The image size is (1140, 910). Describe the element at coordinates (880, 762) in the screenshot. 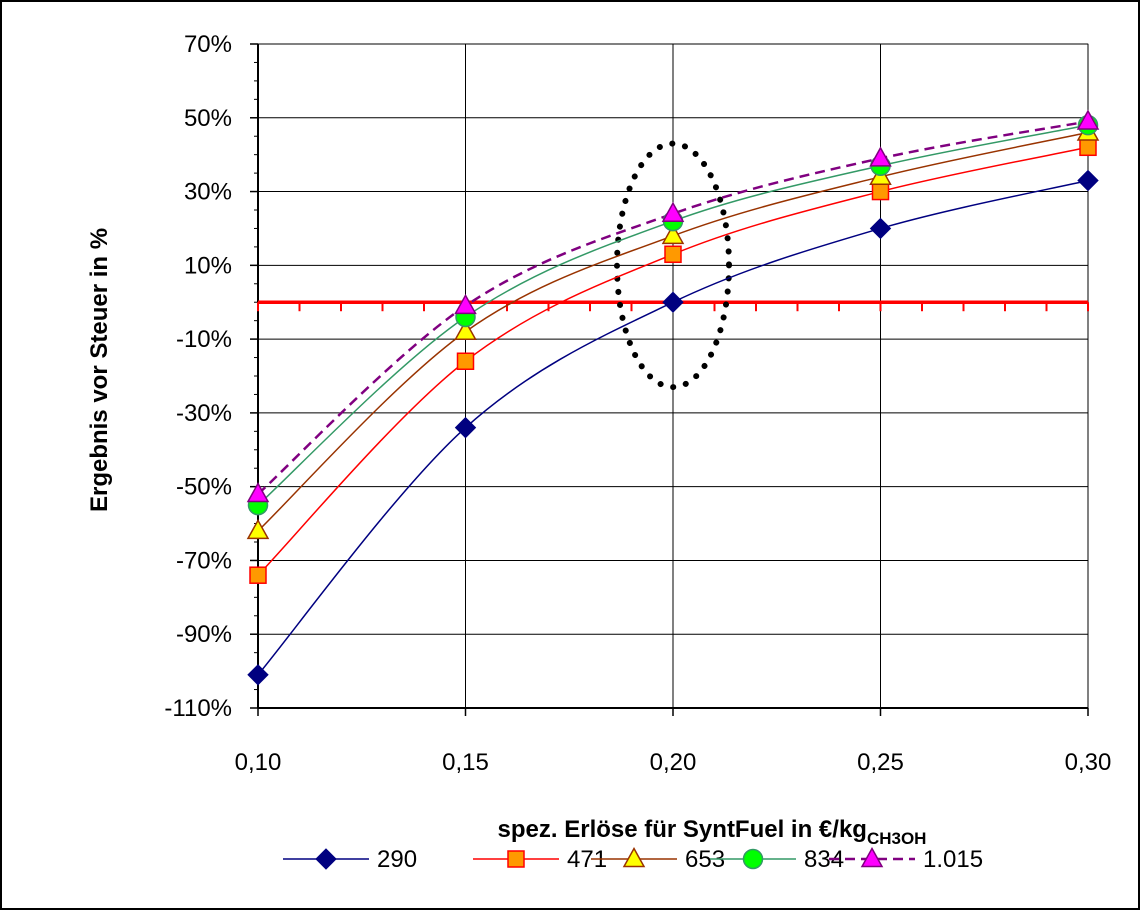

I see `x-tick-label: 0,25` at that location.